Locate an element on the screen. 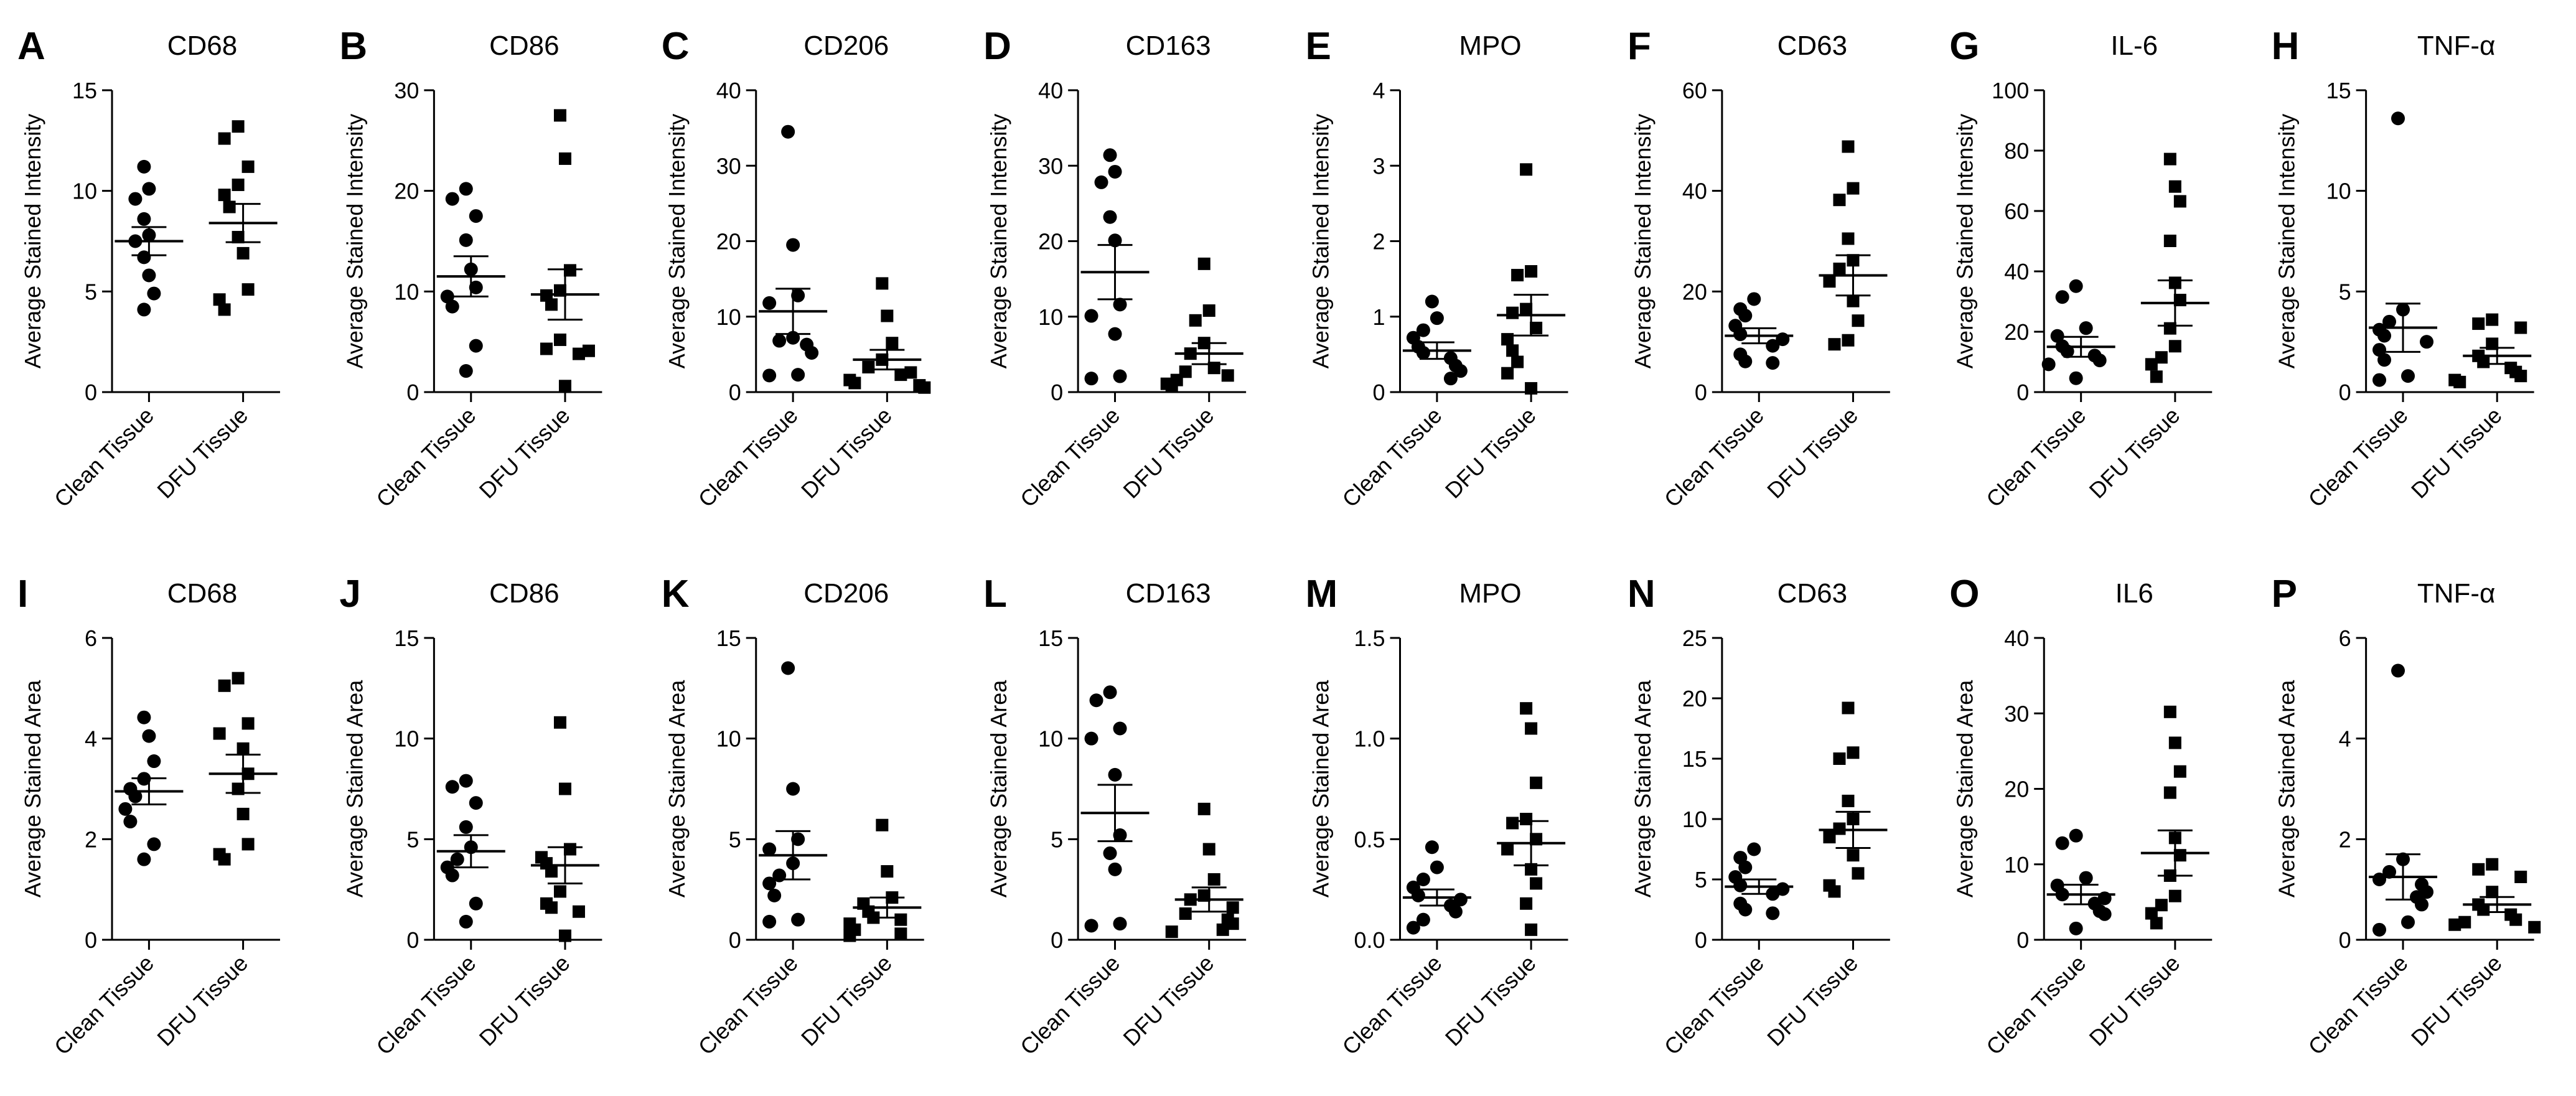 The image size is (2576, 1096). y-tick-label: 2 is located at coordinates (2345, 840).